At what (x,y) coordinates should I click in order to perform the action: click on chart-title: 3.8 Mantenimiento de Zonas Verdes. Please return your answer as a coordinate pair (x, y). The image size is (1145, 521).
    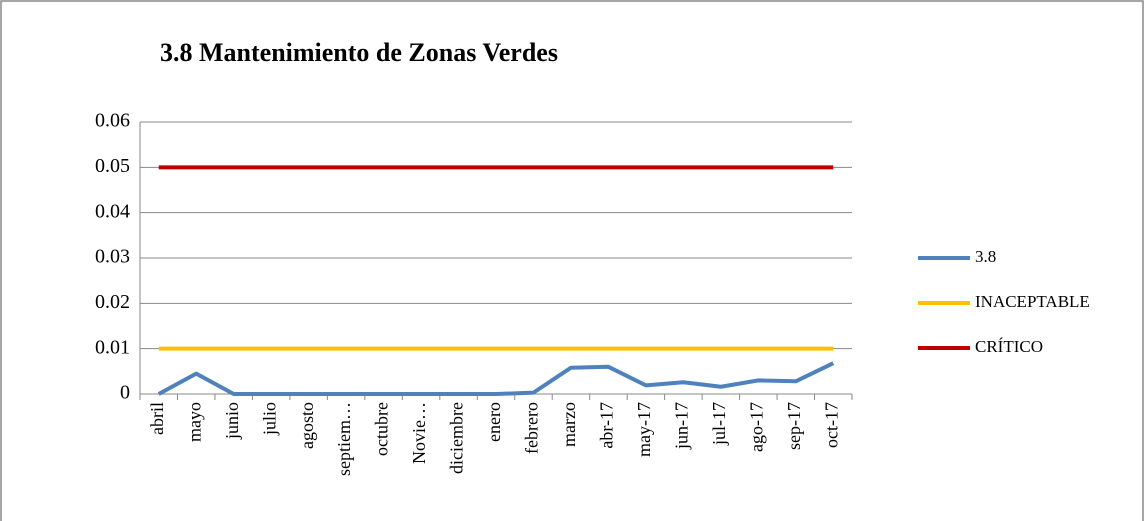
    Looking at the image, I should click on (359, 52).